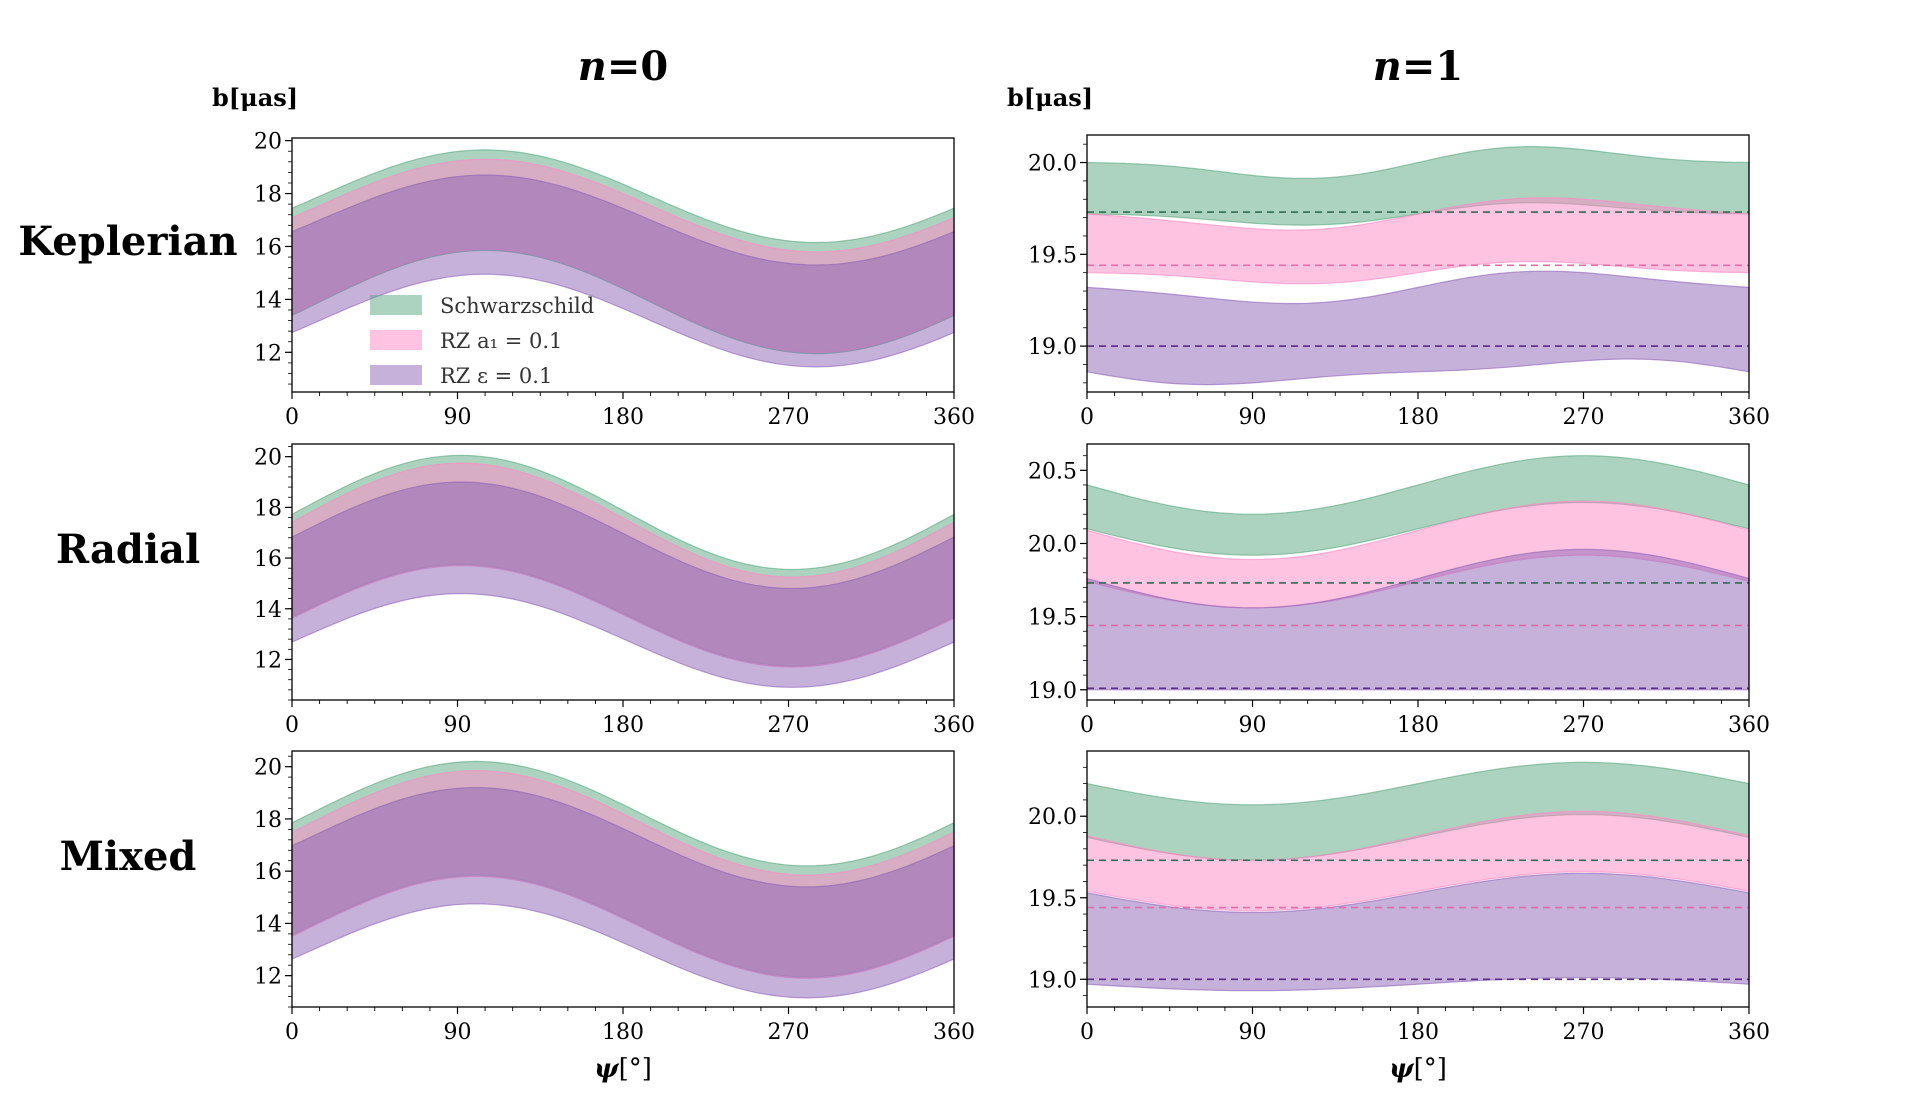 The image size is (1920, 1117). What do you see at coordinates (517, 306) in the screenshot?
I see `legend-label-schwarzschild: Schwarzschild` at bounding box center [517, 306].